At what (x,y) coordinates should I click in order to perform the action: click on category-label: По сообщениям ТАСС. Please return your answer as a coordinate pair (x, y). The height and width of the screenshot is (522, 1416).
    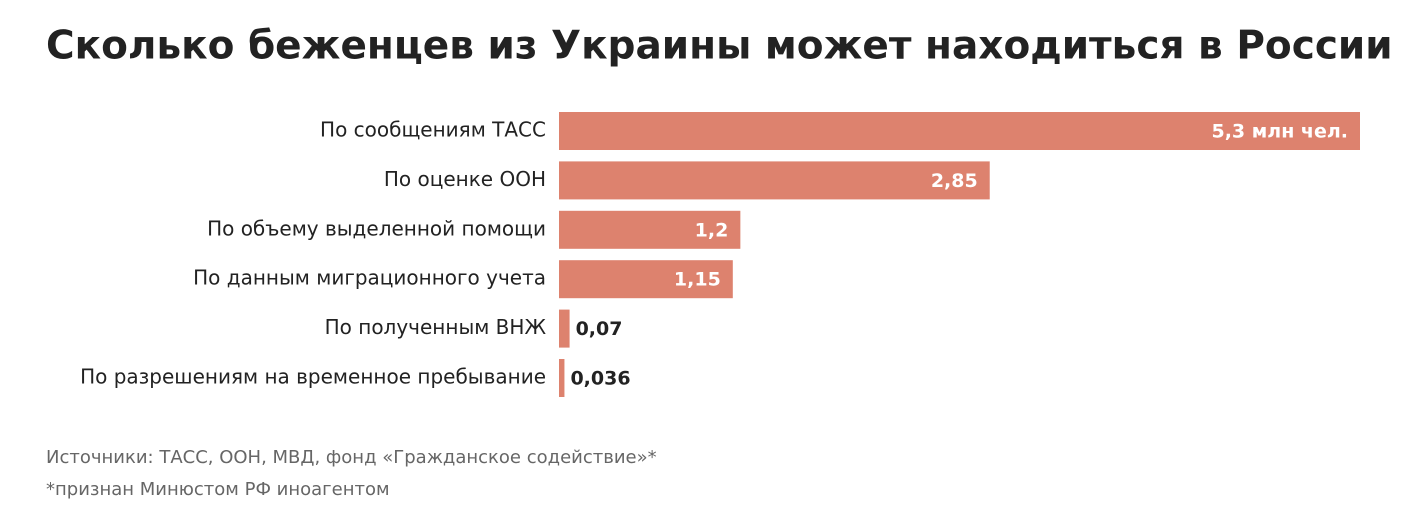
    Looking at the image, I should click on (433, 130).